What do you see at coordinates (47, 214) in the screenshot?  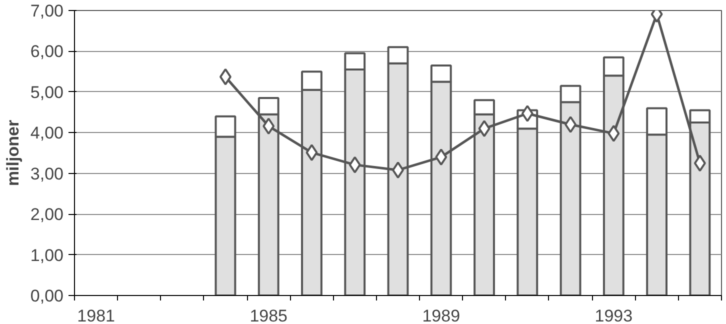 I see `y-tick-label: 2,00` at bounding box center [47, 214].